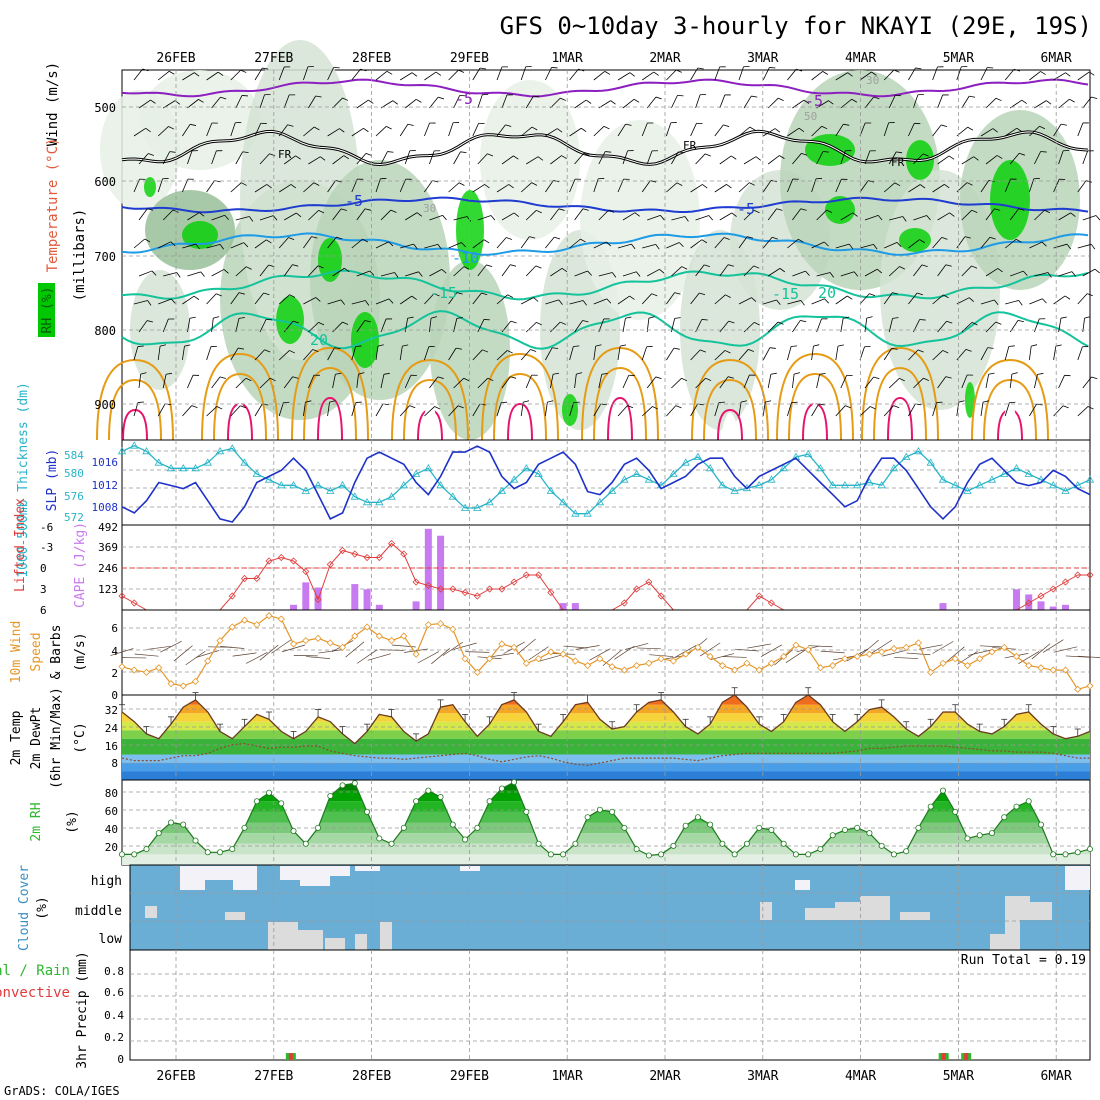  What do you see at coordinates (273, 1076) in the screenshot?
I see `date-label: 27FEB` at bounding box center [273, 1076].